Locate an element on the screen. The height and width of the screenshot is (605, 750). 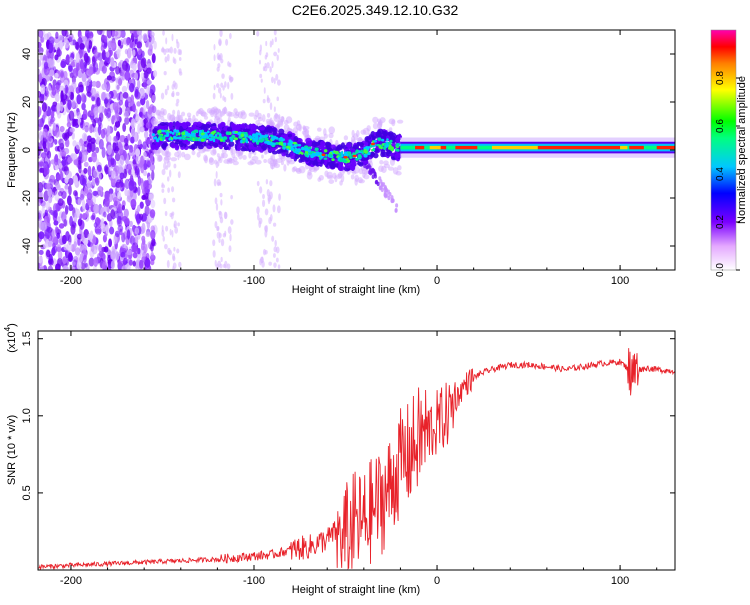
x-tick-label: 100 is located at coordinates (620, 281).